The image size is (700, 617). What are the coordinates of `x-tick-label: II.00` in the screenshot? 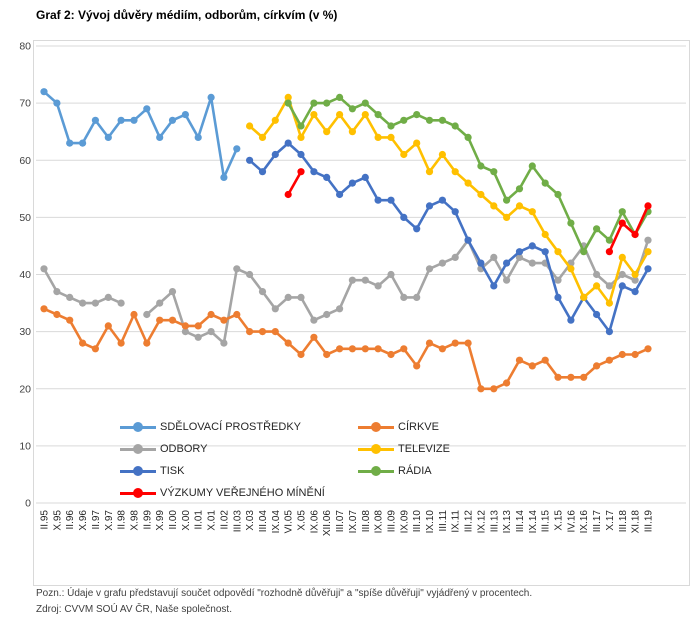 It's located at (173, 520).